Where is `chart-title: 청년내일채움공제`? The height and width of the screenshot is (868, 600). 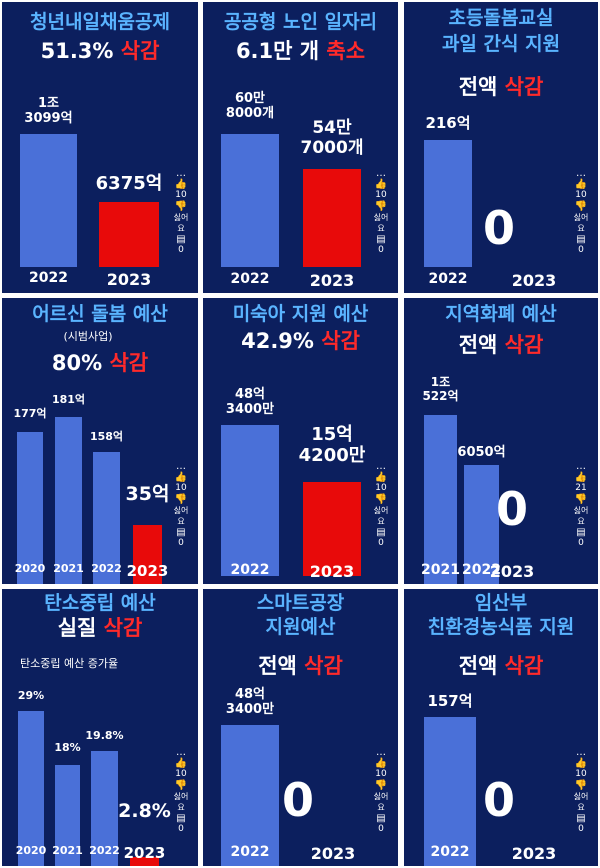 chart-title: 청년내일채움공제 is located at coordinates (100, 22).